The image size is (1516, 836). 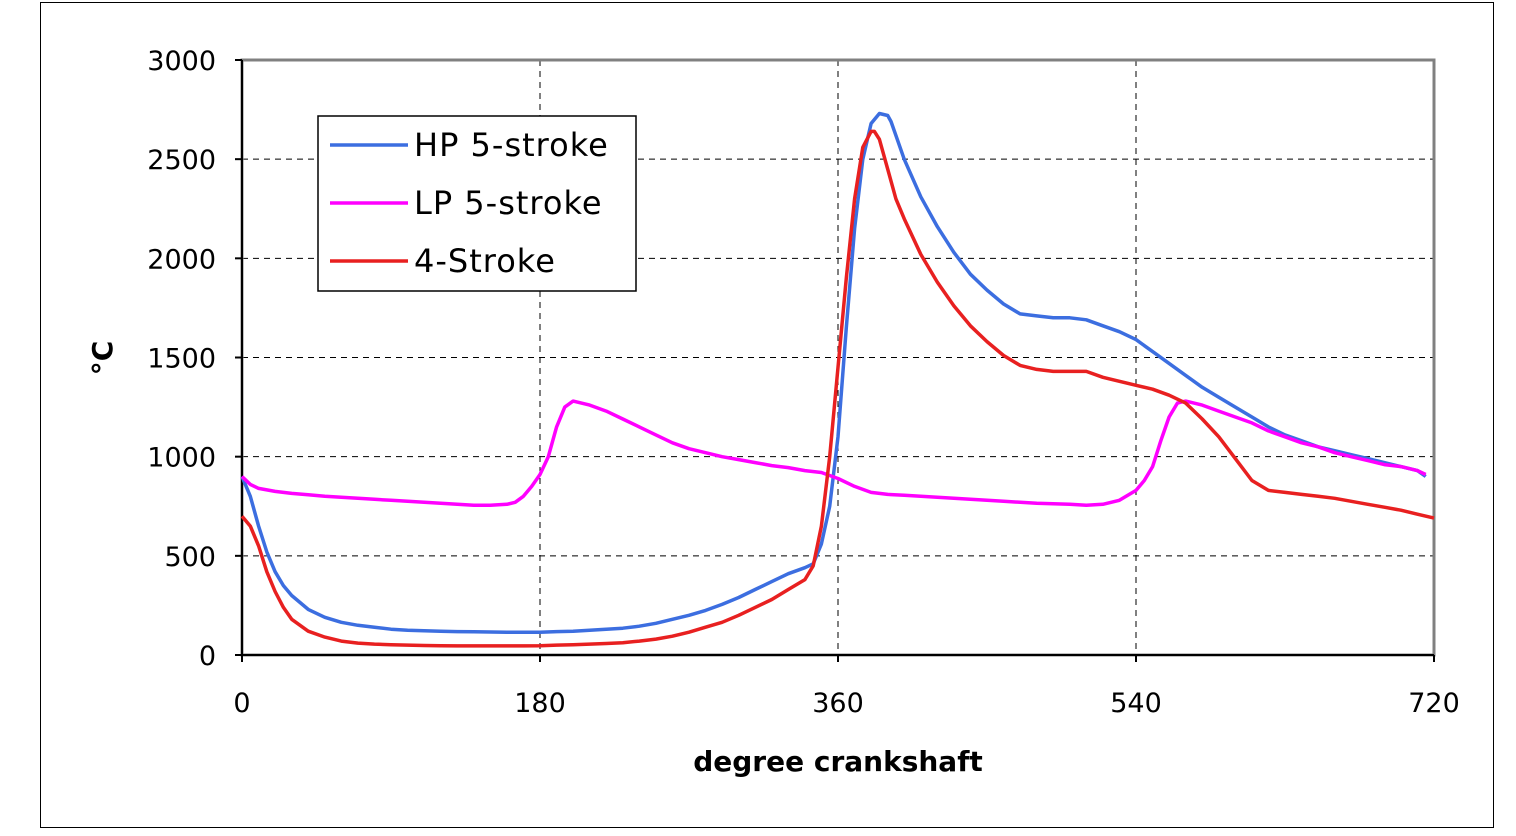 What do you see at coordinates (485, 261) in the screenshot?
I see `legend-label-4-stroke: 4-Stroke` at bounding box center [485, 261].